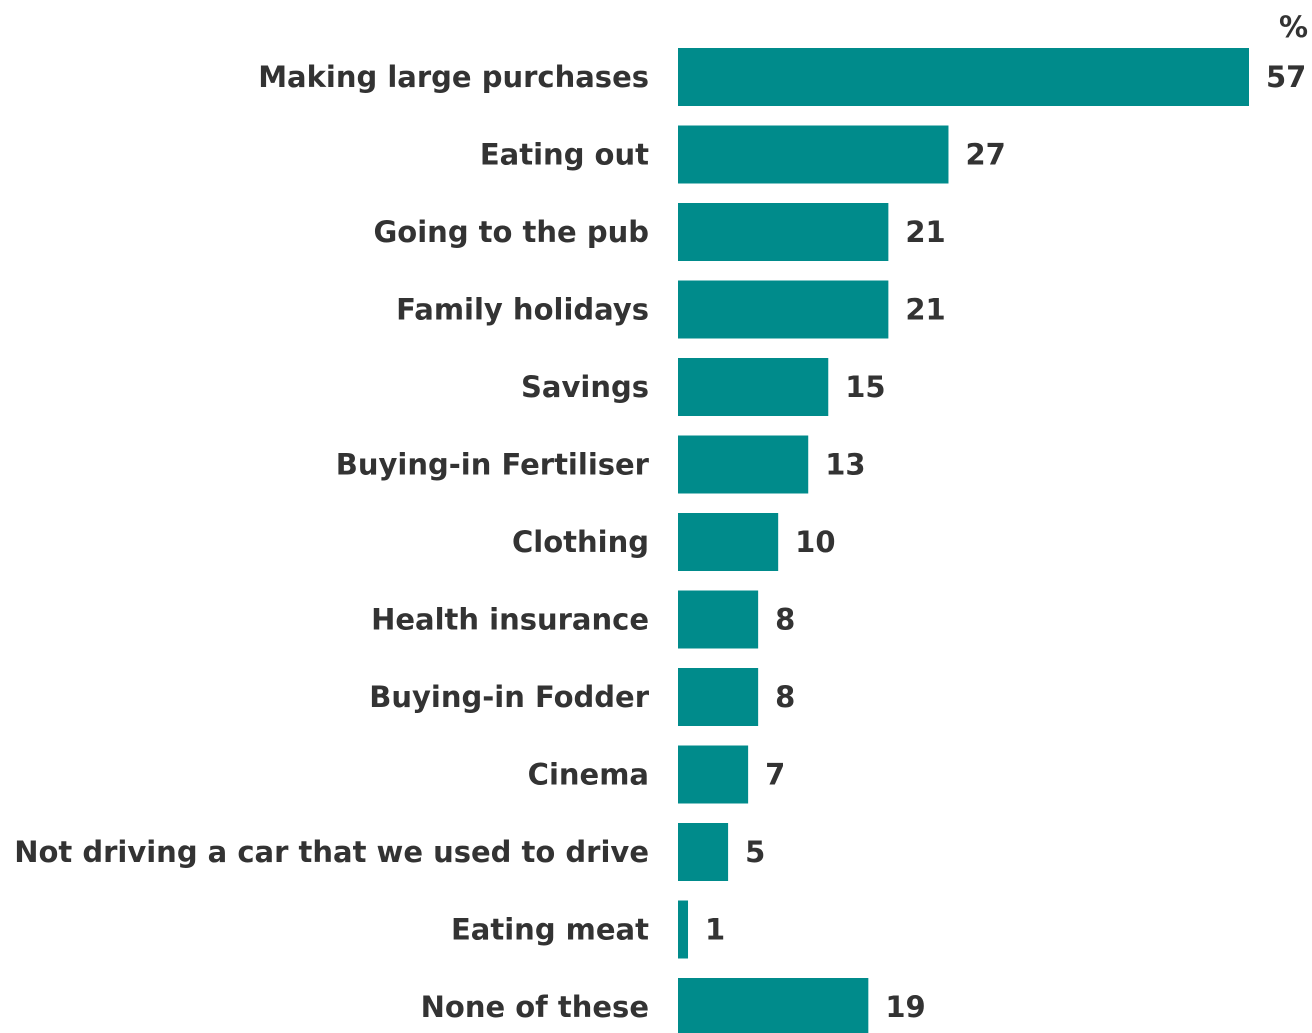 This screenshot has width=1312, height=1033. Describe the element at coordinates (550, 930) in the screenshot. I see `category-label: Eating meat` at that location.